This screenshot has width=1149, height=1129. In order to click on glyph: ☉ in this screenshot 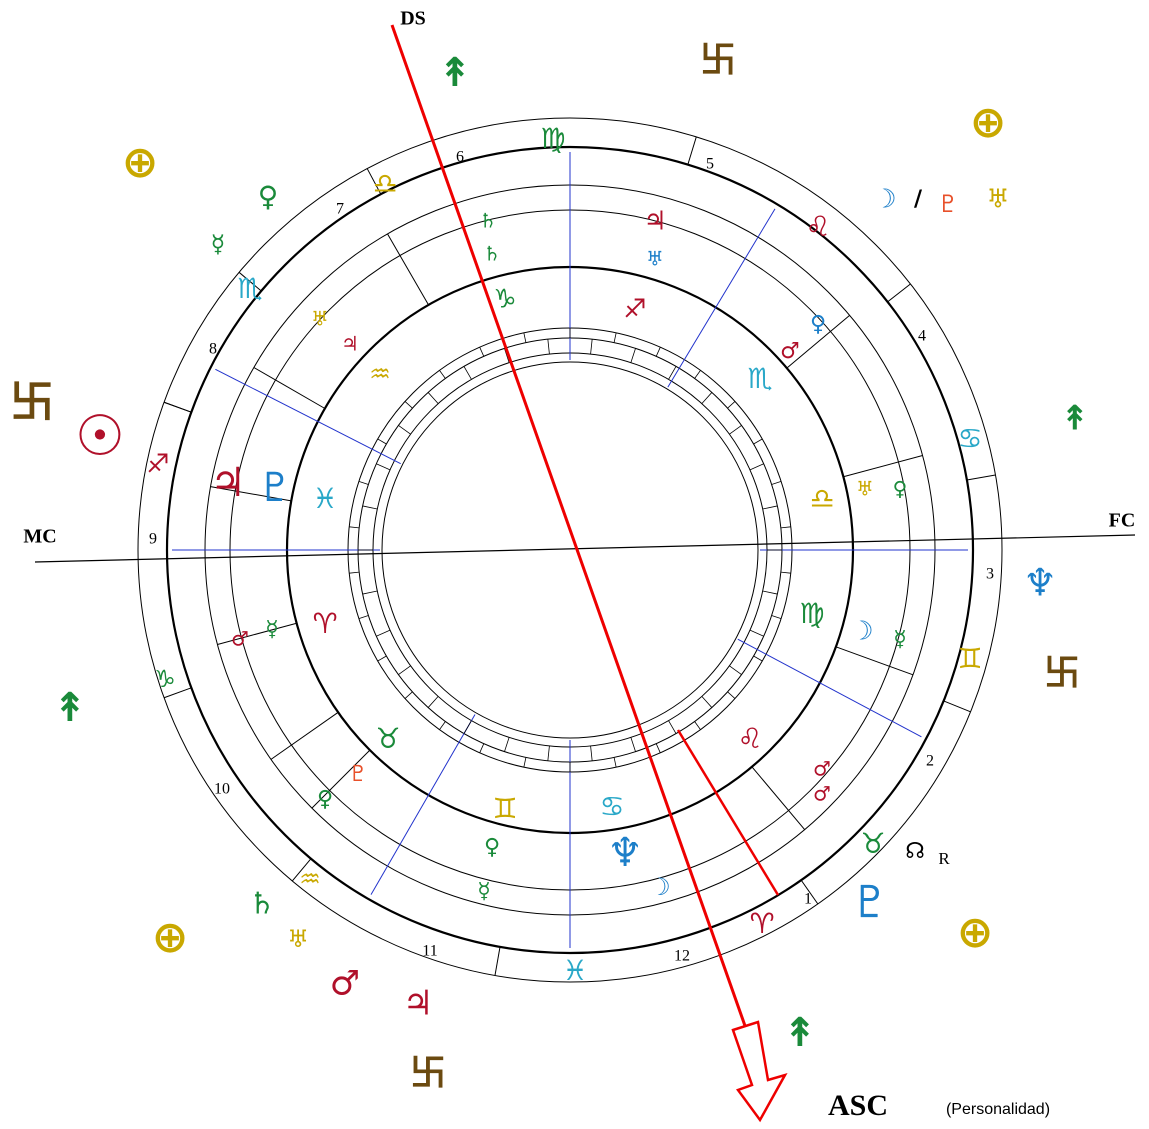, I will do `click(100, 436)`.